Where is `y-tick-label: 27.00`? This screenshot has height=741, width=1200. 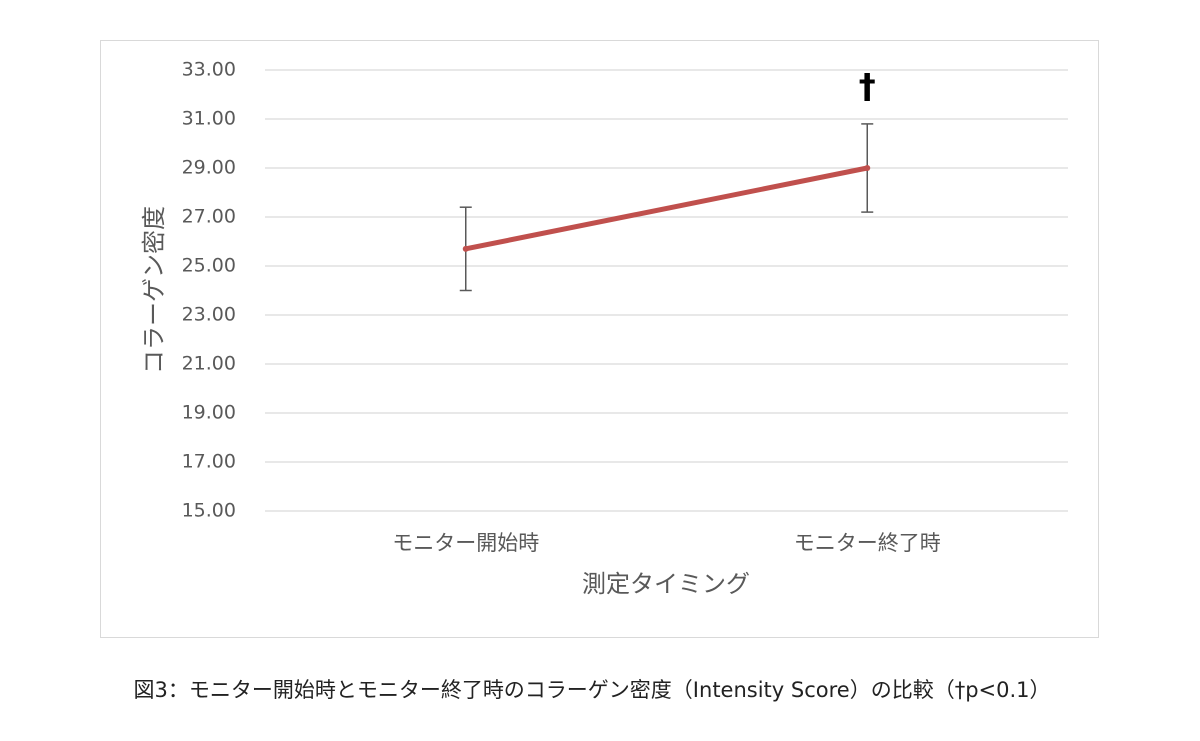
y-tick-label: 27.00 is located at coordinates (209, 217).